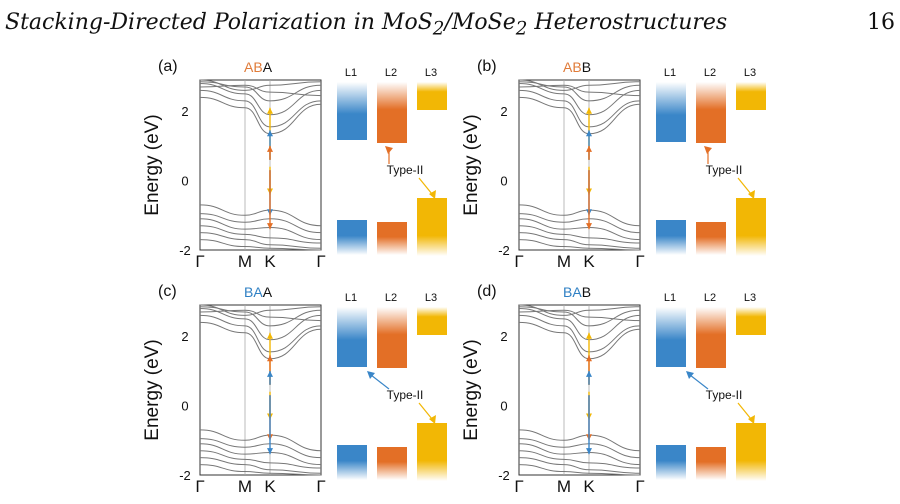  I want to click on cb-block-L2, so click(392, 112).